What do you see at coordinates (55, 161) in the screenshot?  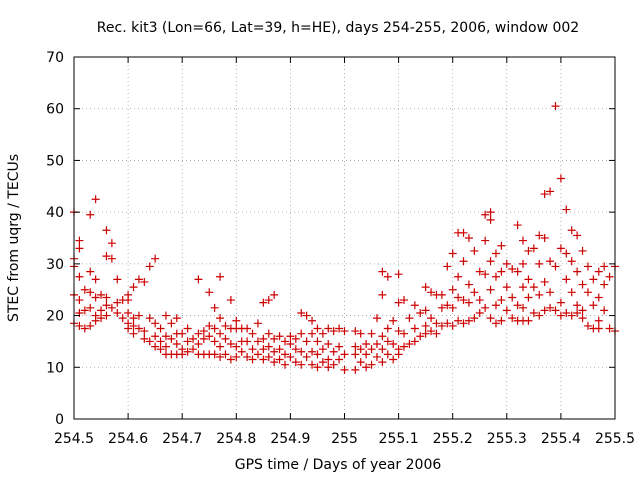 I see `y-tick-label: 50` at bounding box center [55, 161].